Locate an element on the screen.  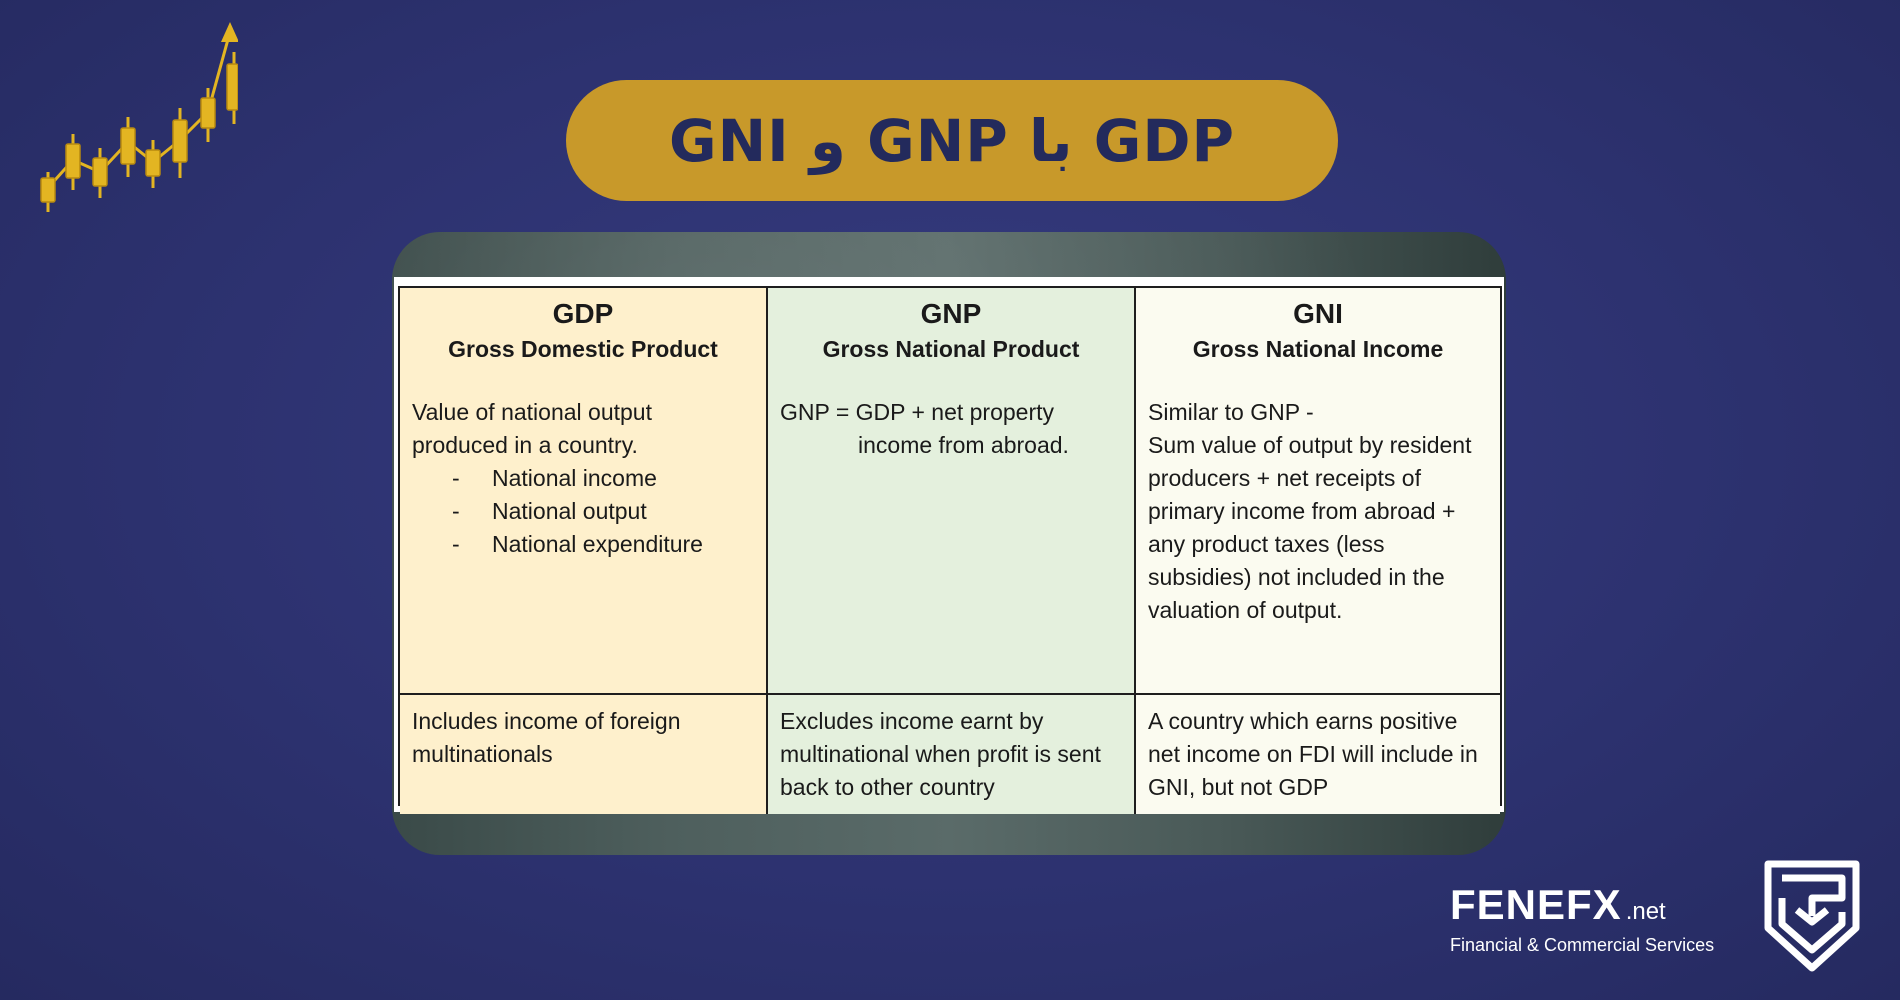
title-banner: GDP با GNP و GNI is located at coordinates (952, 140).